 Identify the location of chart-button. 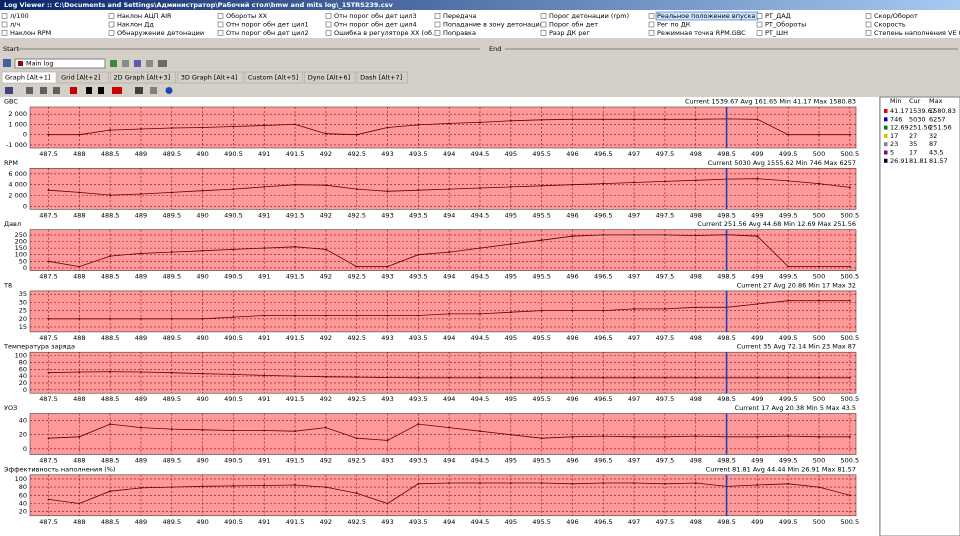
(137, 63).